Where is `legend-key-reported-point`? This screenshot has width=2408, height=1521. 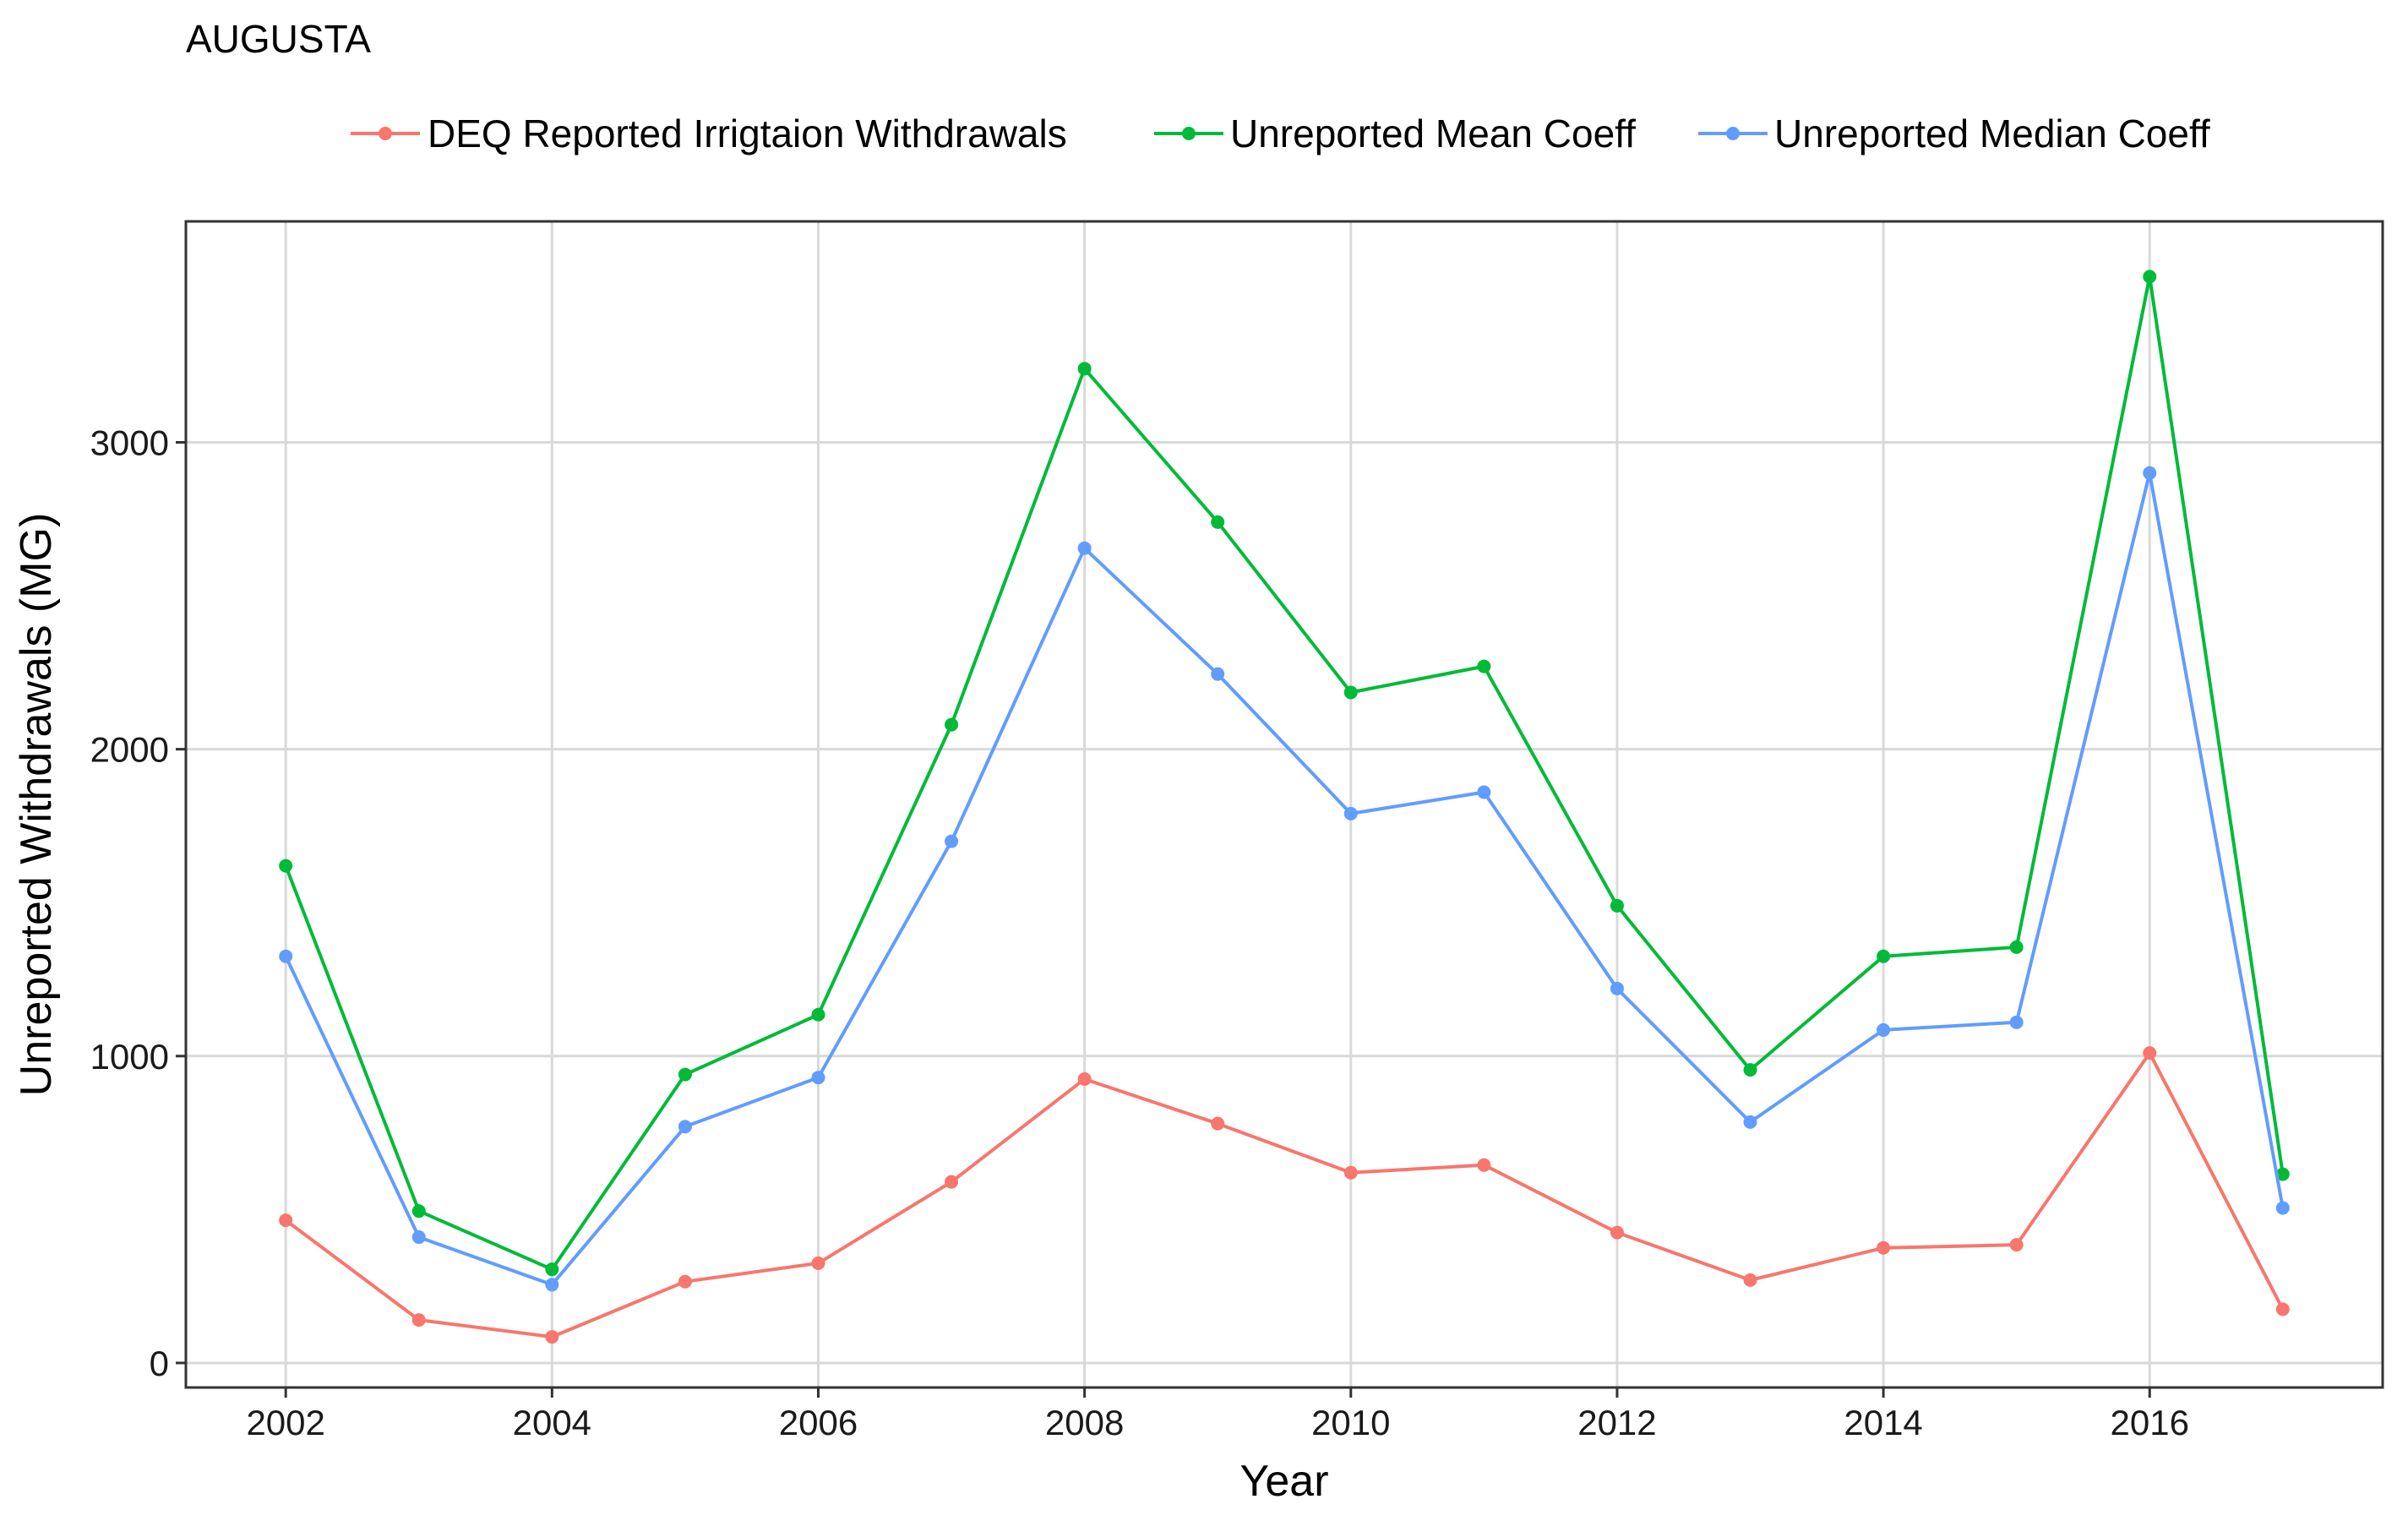
legend-key-reported-point is located at coordinates (385, 133).